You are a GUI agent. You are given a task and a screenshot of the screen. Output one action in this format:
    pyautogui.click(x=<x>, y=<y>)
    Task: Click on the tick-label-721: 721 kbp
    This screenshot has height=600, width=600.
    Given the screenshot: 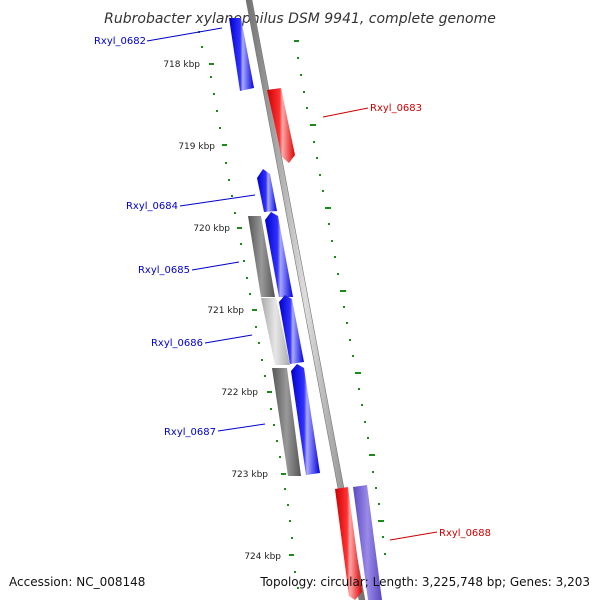 What is the action you would take?
    pyautogui.click(x=225, y=311)
    